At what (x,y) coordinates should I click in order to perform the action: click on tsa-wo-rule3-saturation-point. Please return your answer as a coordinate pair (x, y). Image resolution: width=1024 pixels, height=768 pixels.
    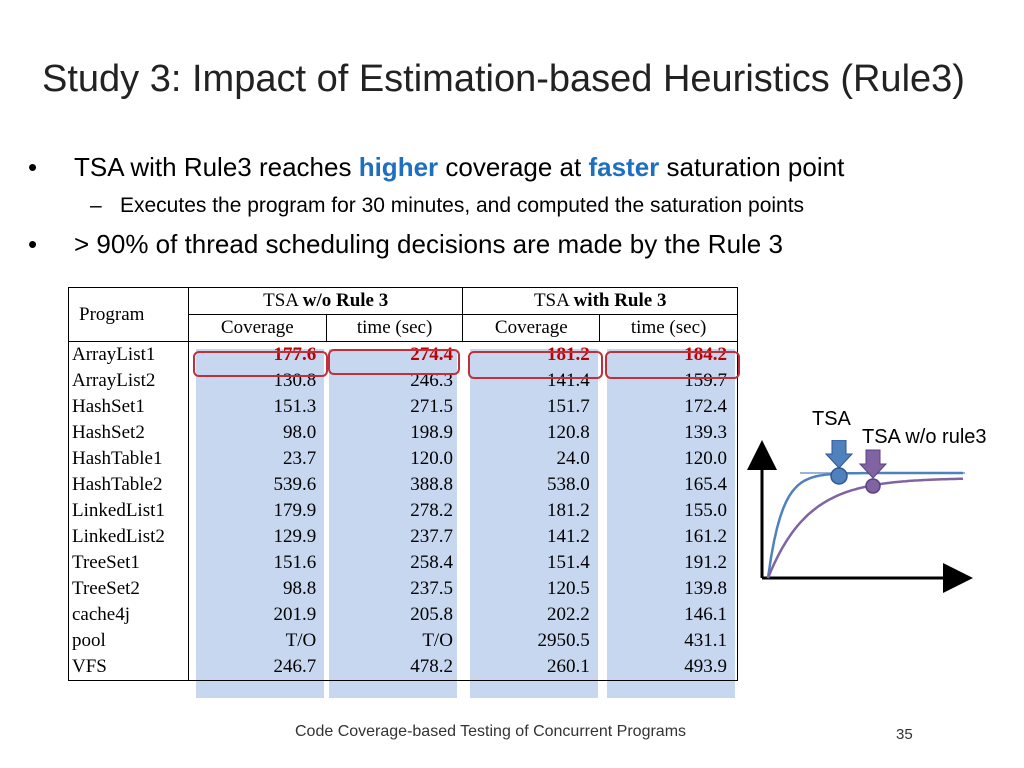
    Looking at the image, I should click on (873, 486).